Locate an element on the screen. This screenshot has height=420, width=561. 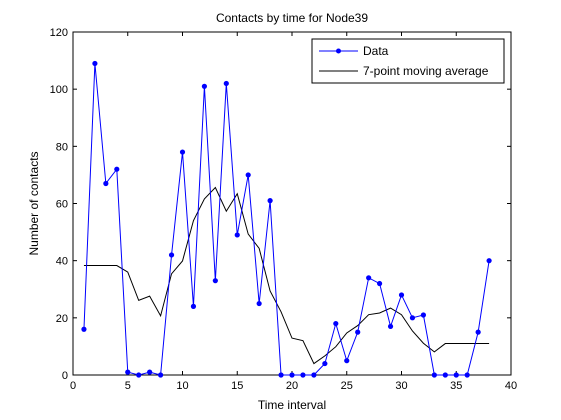
x-tick-label: 25 is located at coordinates (347, 386).